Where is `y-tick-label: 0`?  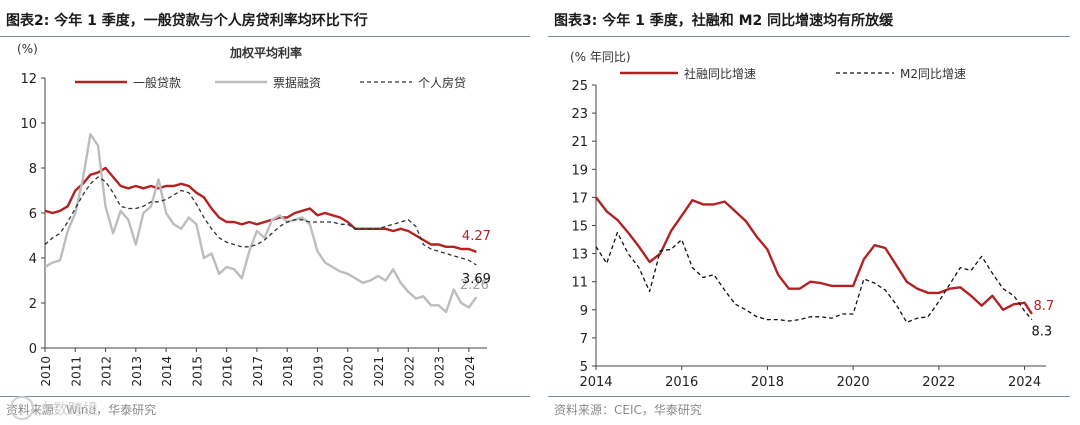
y-tick-label: 0 is located at coordinates (33, 349).